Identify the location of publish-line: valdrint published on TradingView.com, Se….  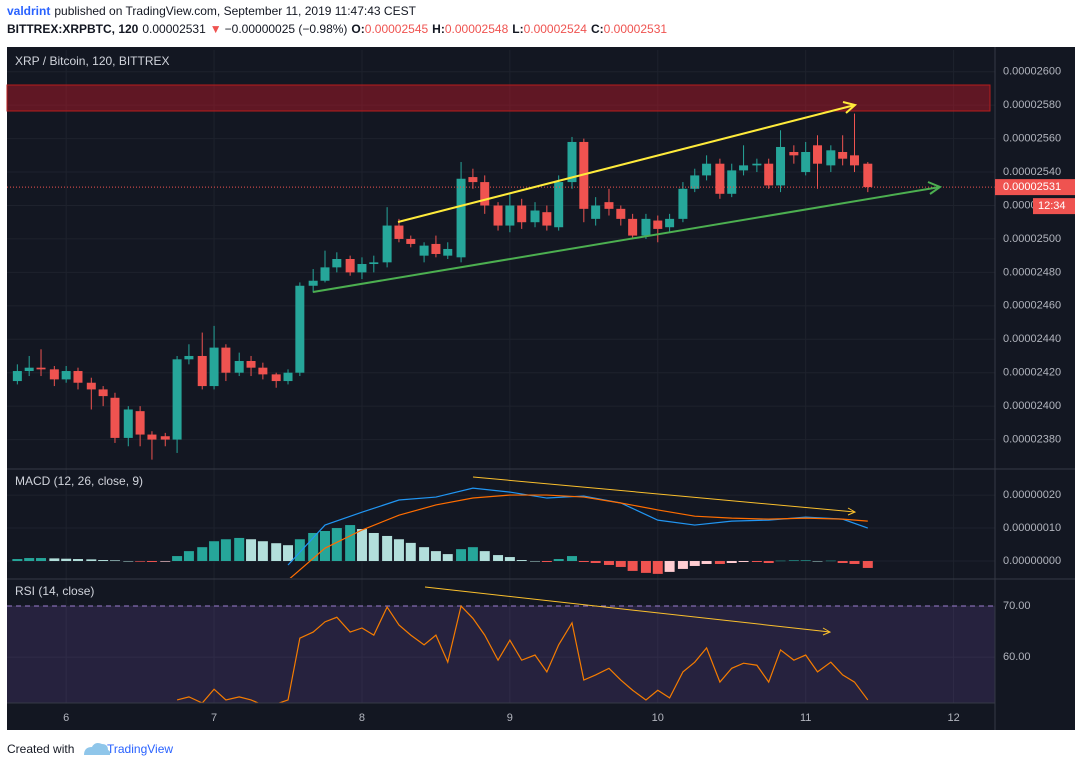
(212, 11).